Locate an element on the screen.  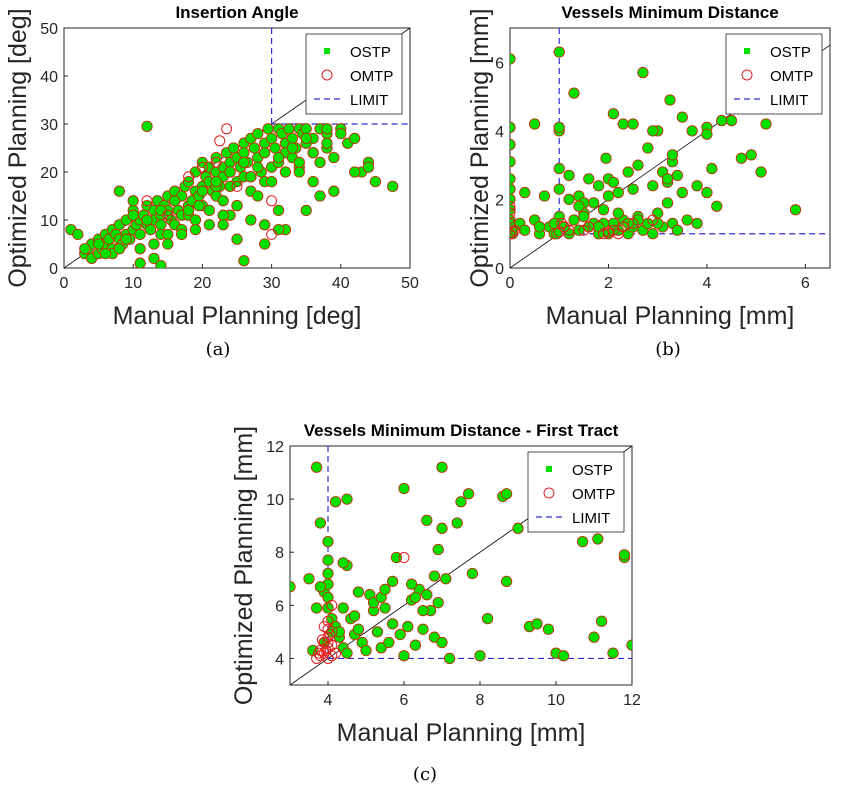
x-axis-label: Manual Planning [mm] is located at coordinates (670, 316).